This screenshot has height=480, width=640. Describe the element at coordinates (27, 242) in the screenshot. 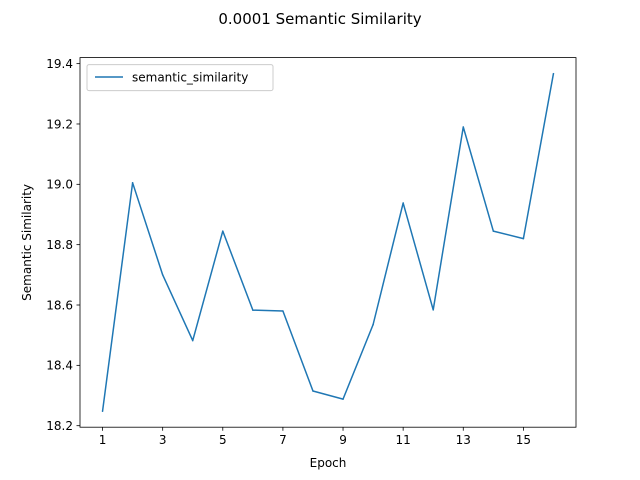

I see `y-axis-label: Semantic Similarity` at that location.